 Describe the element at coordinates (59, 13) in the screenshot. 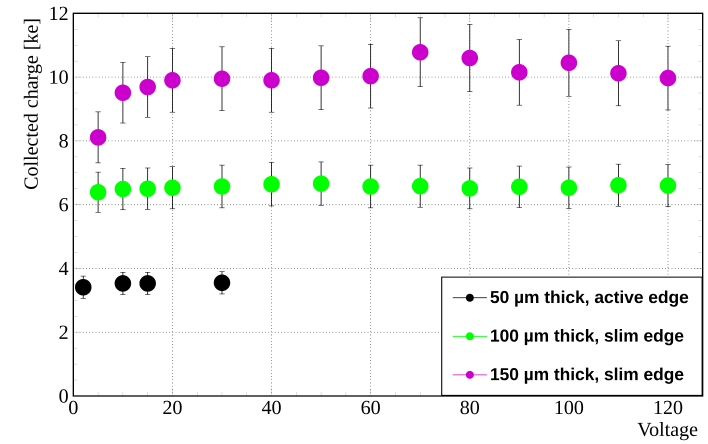

I see `y-tick-label: 12` at that location.